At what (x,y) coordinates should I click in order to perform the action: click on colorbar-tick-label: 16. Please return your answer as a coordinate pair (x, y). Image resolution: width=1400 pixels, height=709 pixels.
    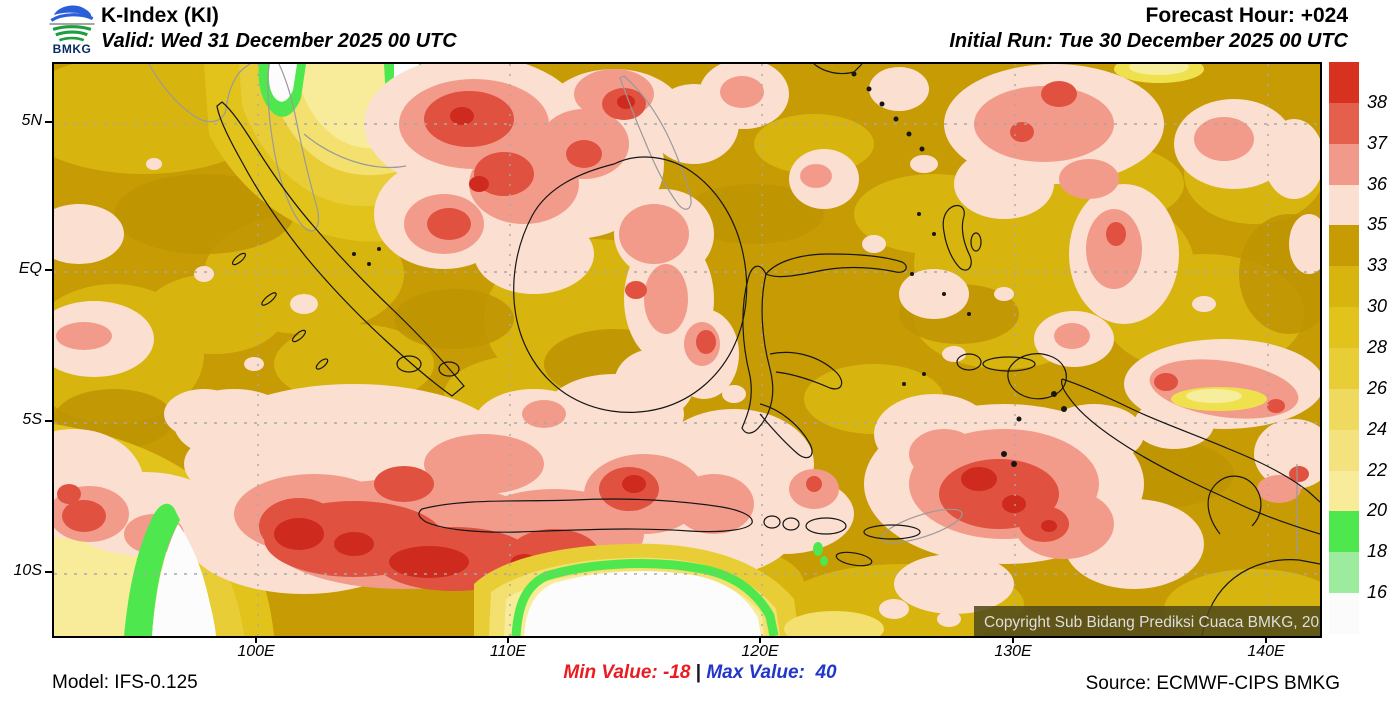
    Looking at the image, I should click on (1377, 592).